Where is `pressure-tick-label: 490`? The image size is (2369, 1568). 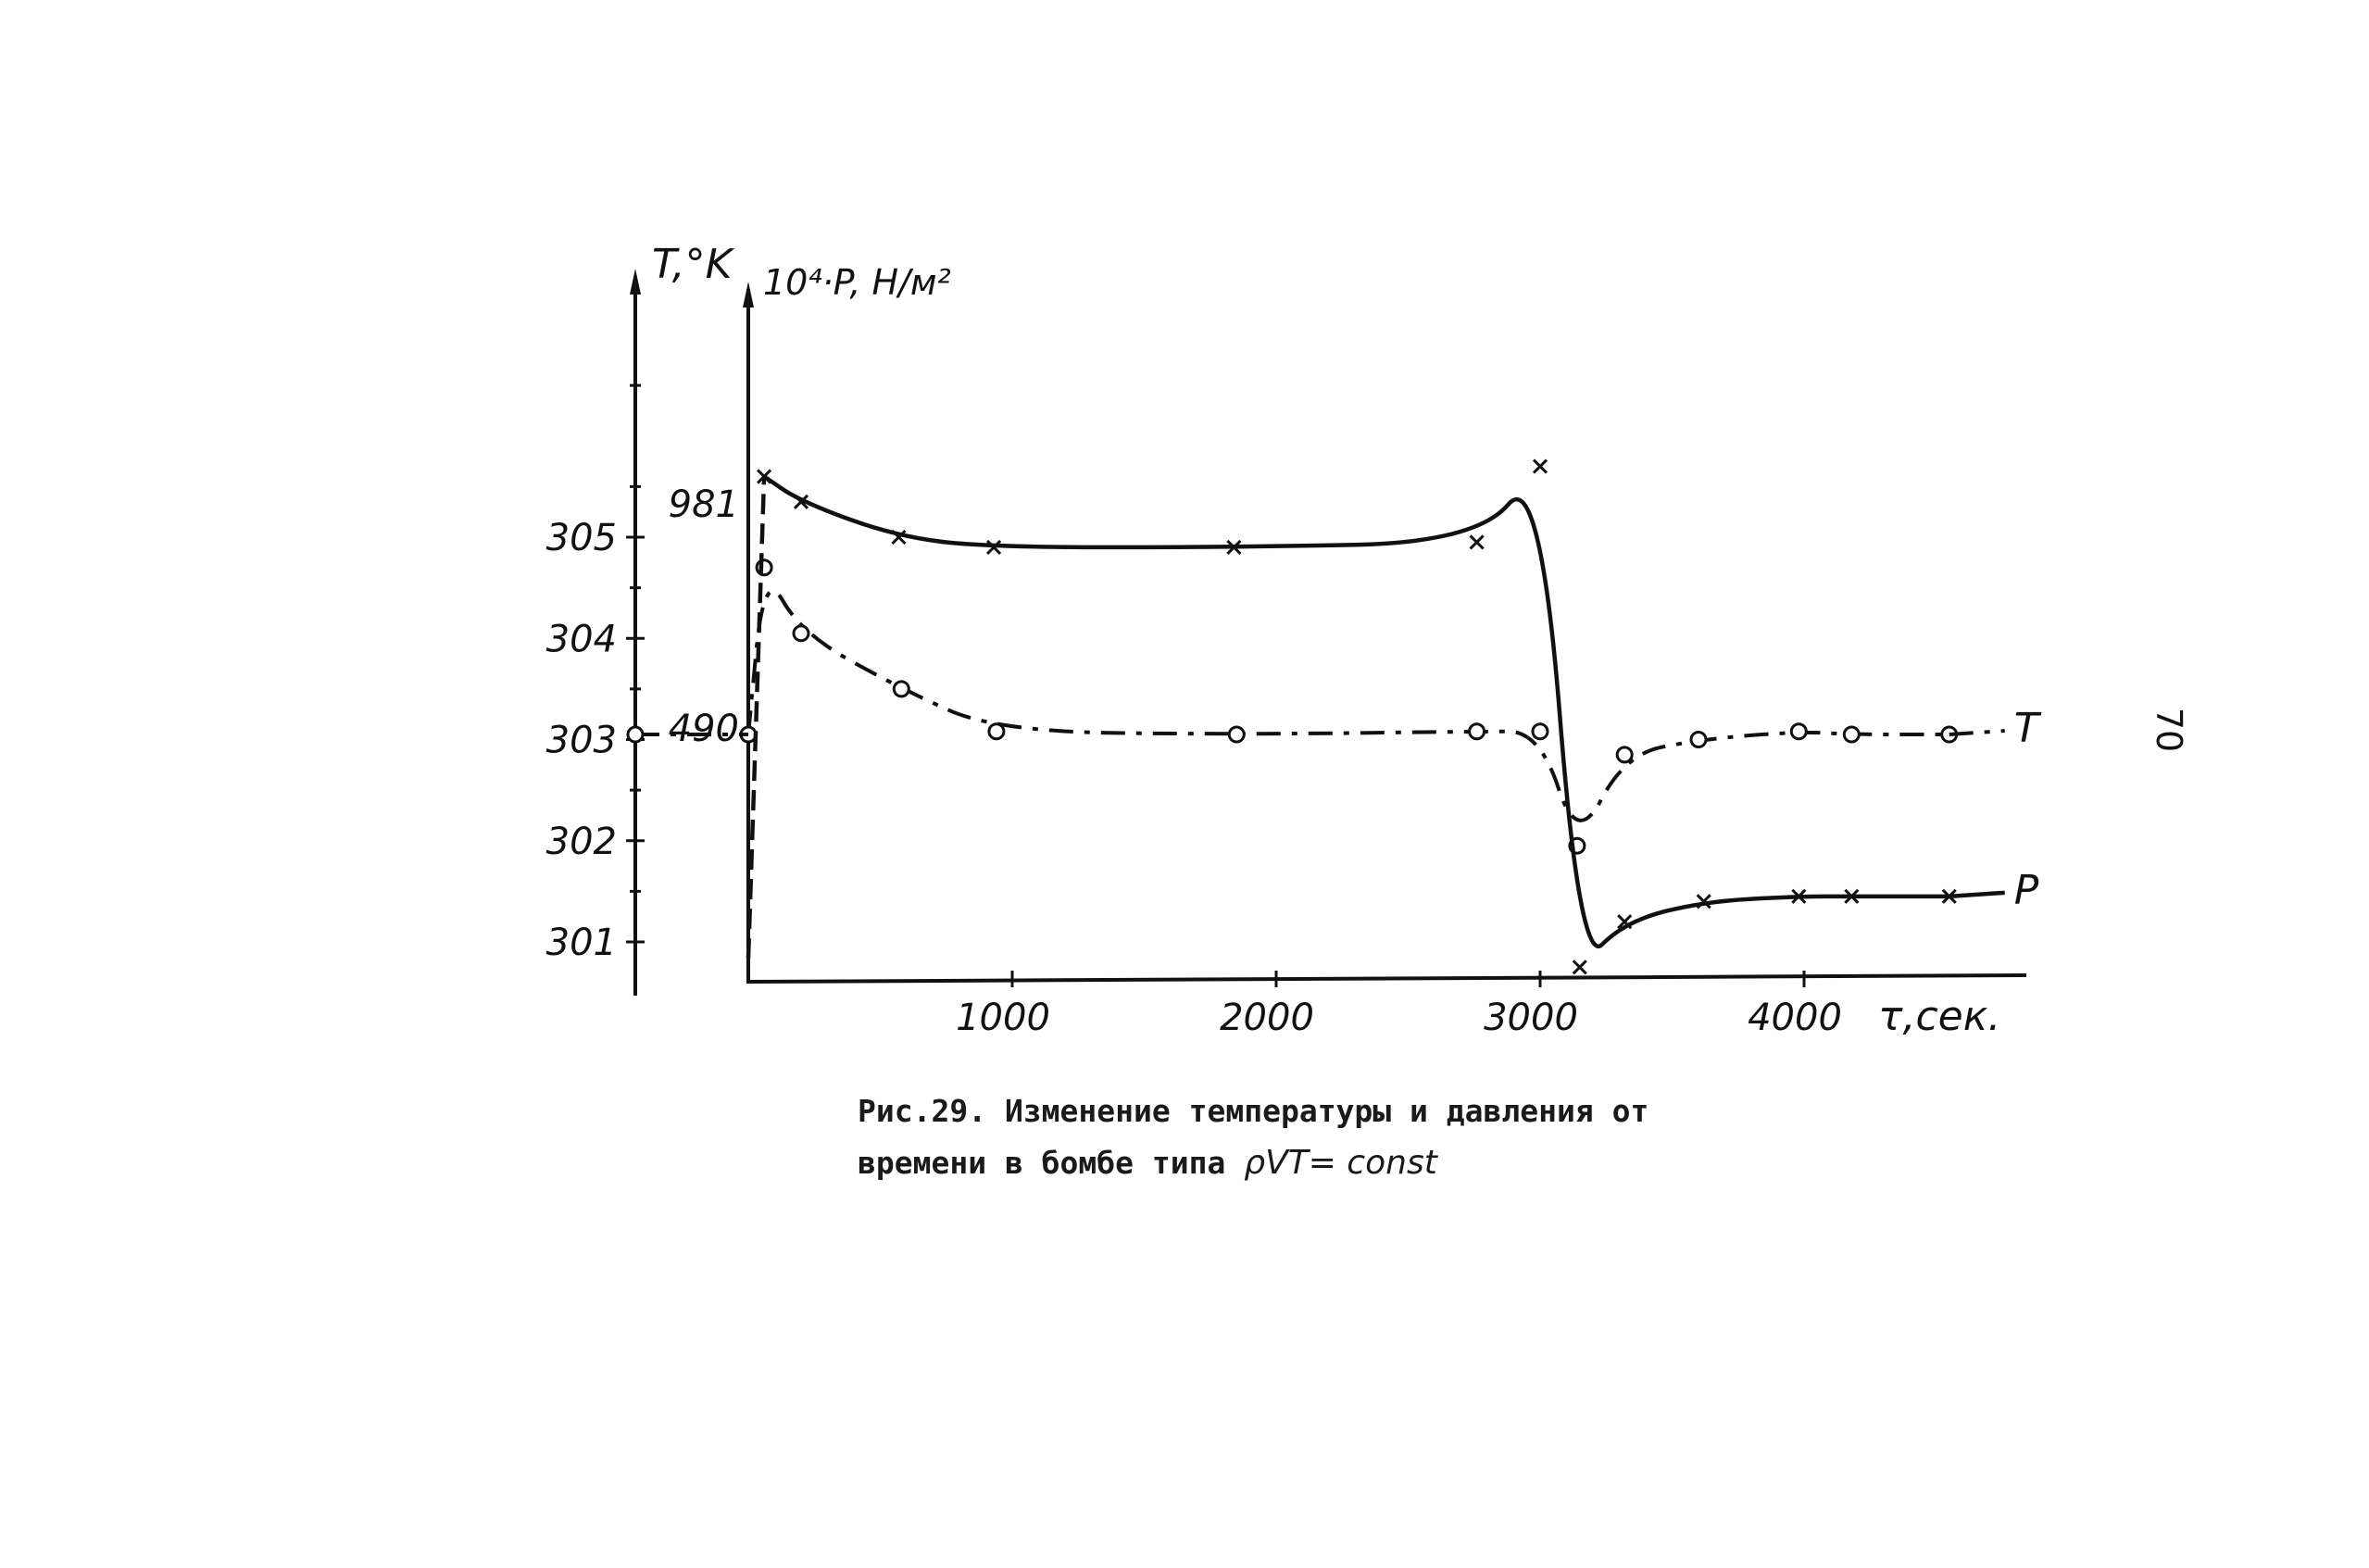 pressure-tick-label: 490 is located at coordinates (704, 729).